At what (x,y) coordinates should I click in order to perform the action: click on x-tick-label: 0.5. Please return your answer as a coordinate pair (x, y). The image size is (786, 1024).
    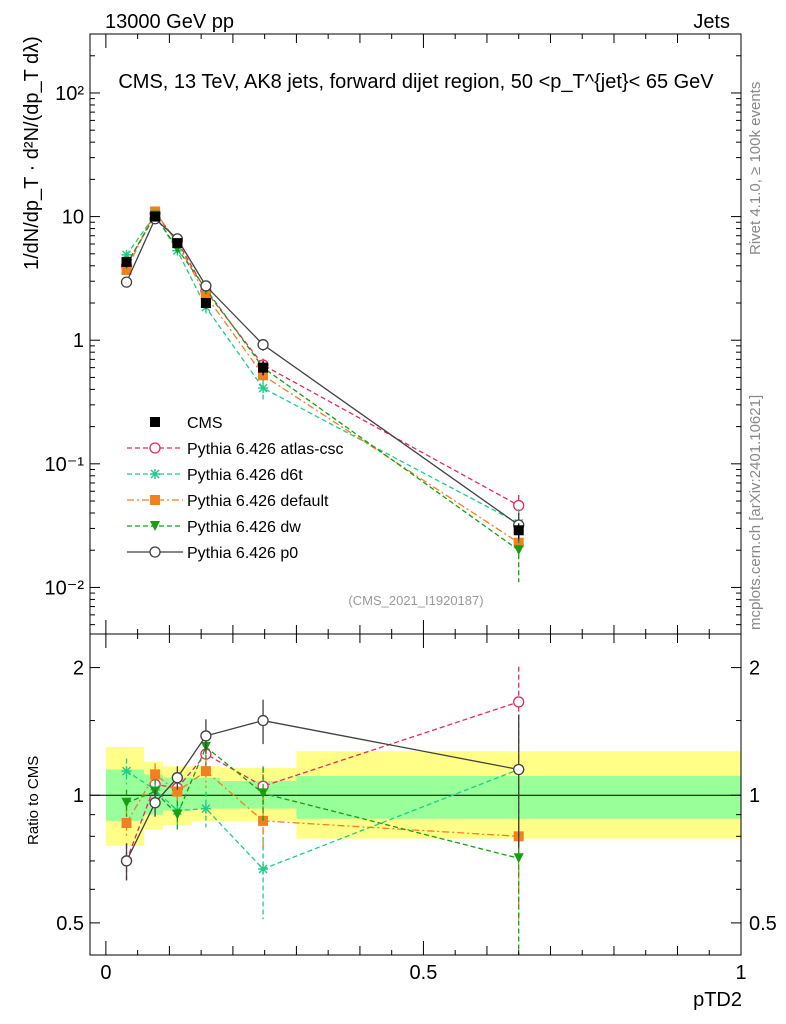
    Looking at the image, I should click on (424, 973).